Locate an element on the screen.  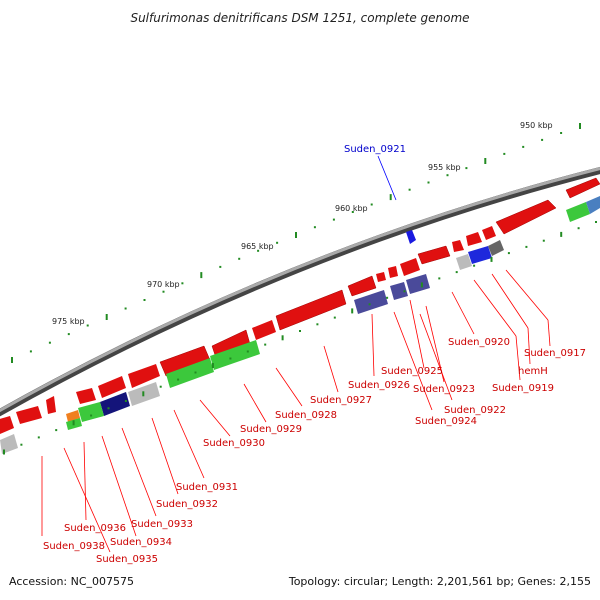
gene-label-suden-0922: Suden_0922 is located at coordinates (475, 410).